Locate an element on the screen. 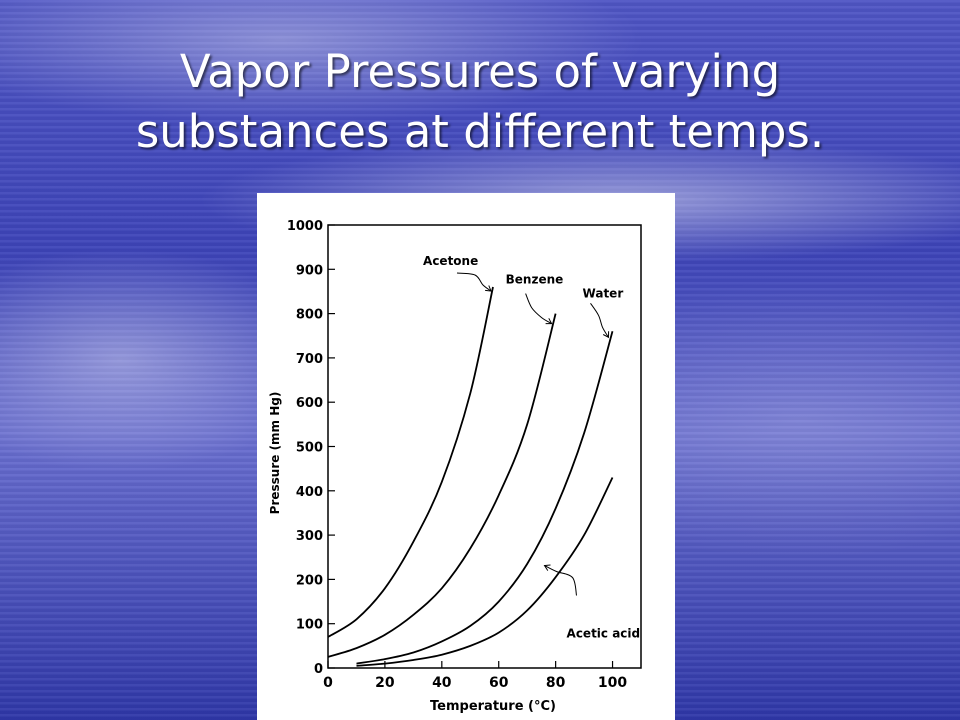 The image size is (960, 720). y-tick-label: 1000 is located at coordinates (305, 226).